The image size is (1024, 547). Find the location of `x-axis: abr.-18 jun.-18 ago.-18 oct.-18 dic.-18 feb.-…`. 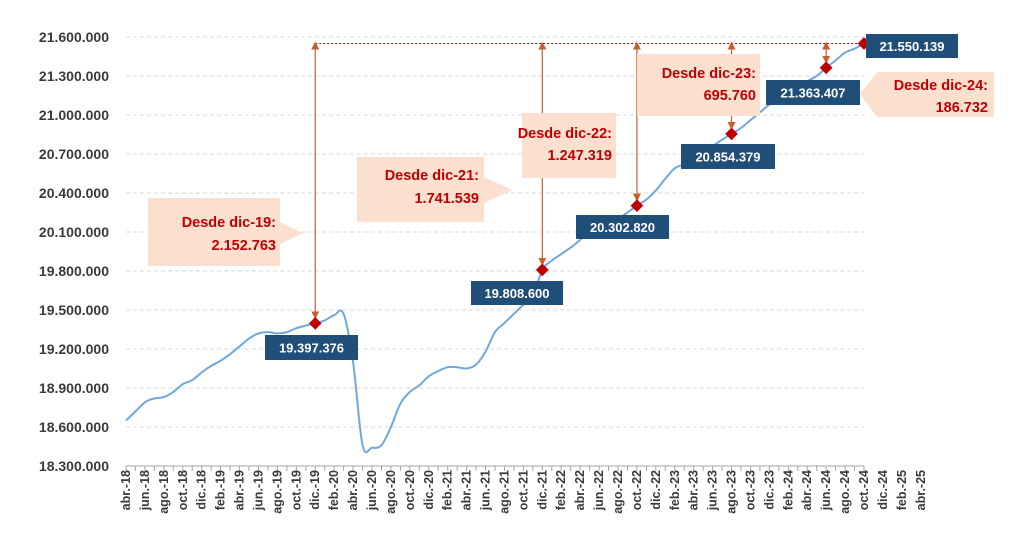

x-axis: abr.-18 jun.-18 ago.-18 oct.-18 dic.-18 feb.-… is located at coordinates (523, 489).